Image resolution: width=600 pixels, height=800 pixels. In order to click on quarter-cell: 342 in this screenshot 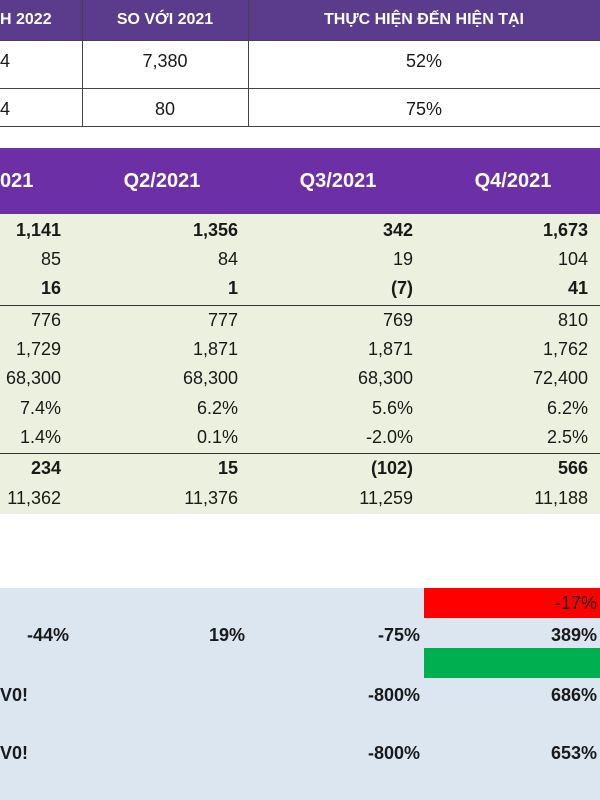, I will do `click(397, 230)`.